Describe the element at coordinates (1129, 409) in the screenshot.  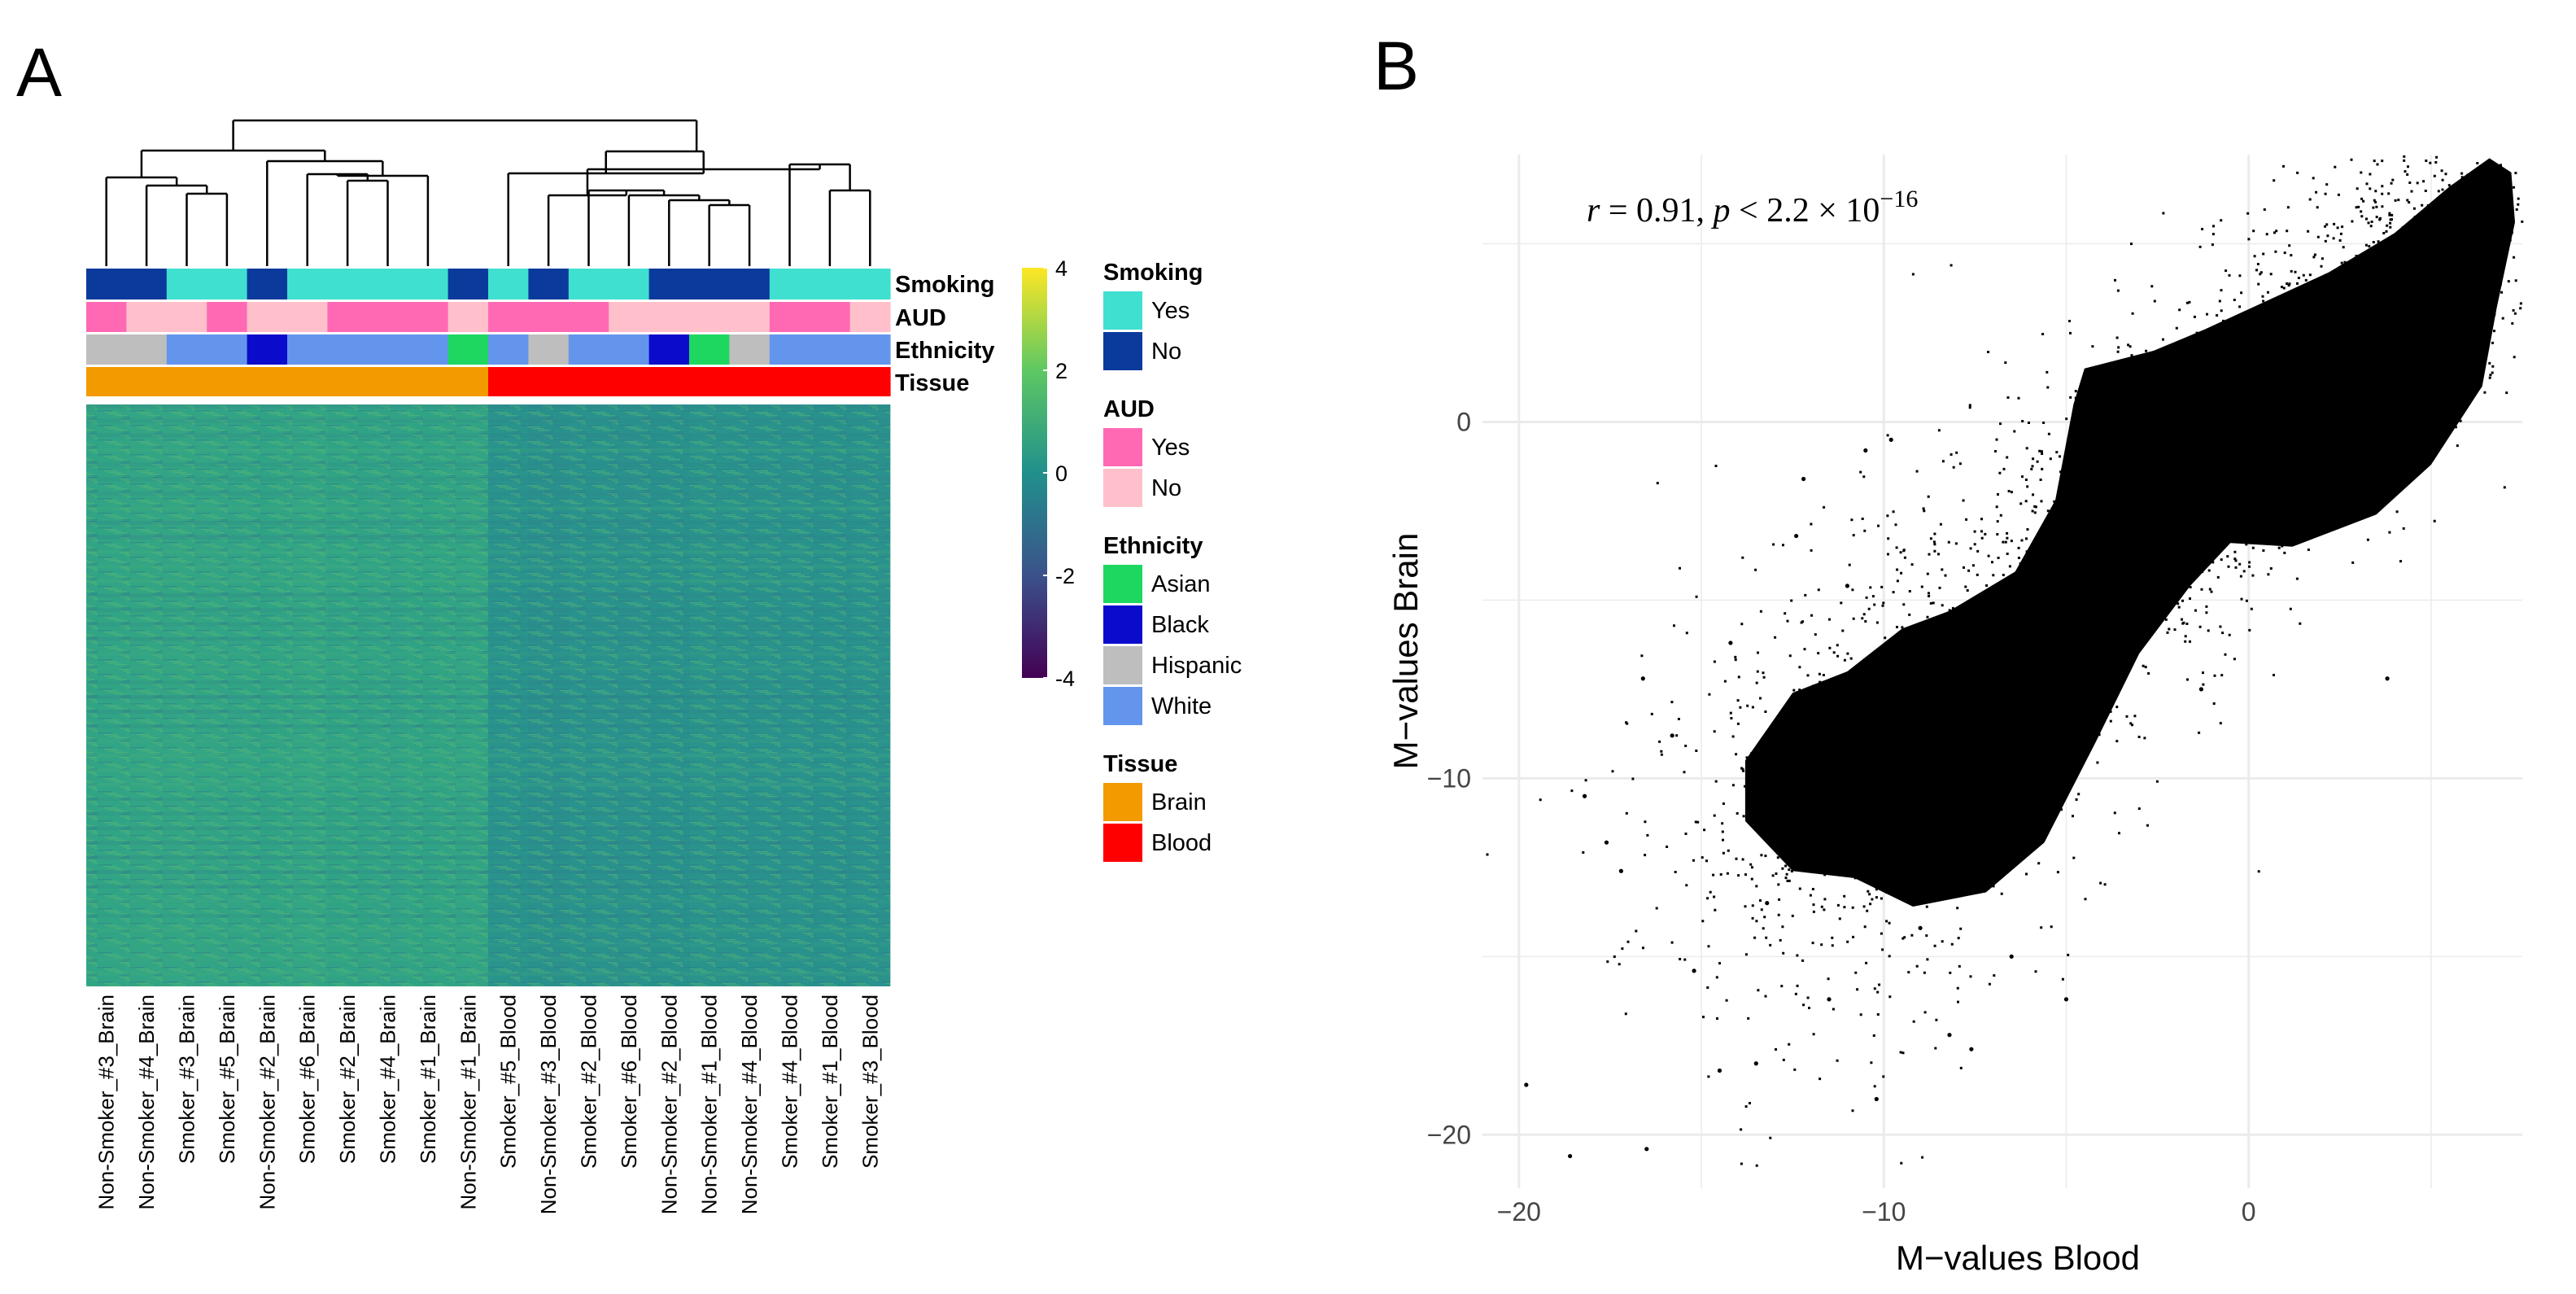
I see `legend-title-aud: AUD` at that location.